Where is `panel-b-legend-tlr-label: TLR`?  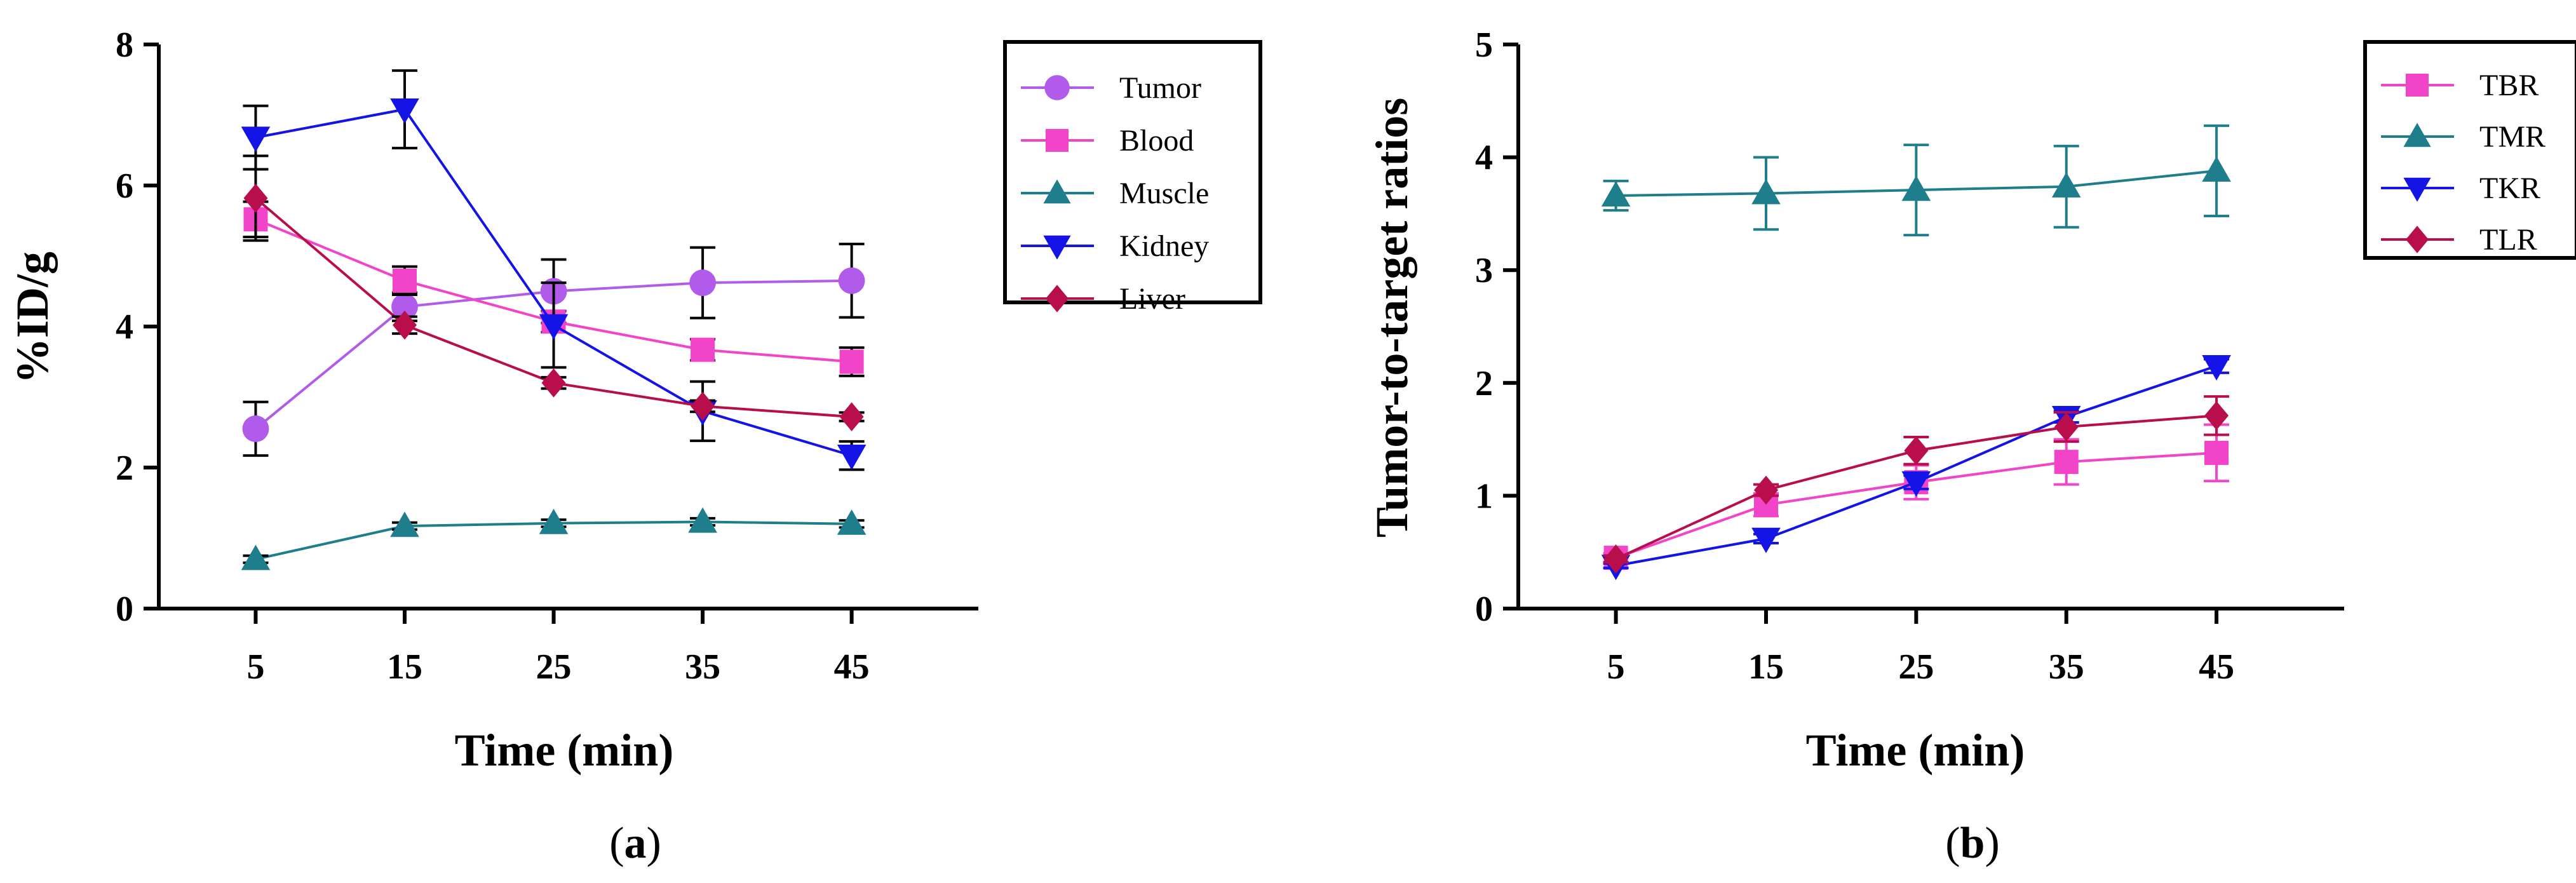
panel-b-legend-tlr-label: TLR is located at coordinates (2508, 240).